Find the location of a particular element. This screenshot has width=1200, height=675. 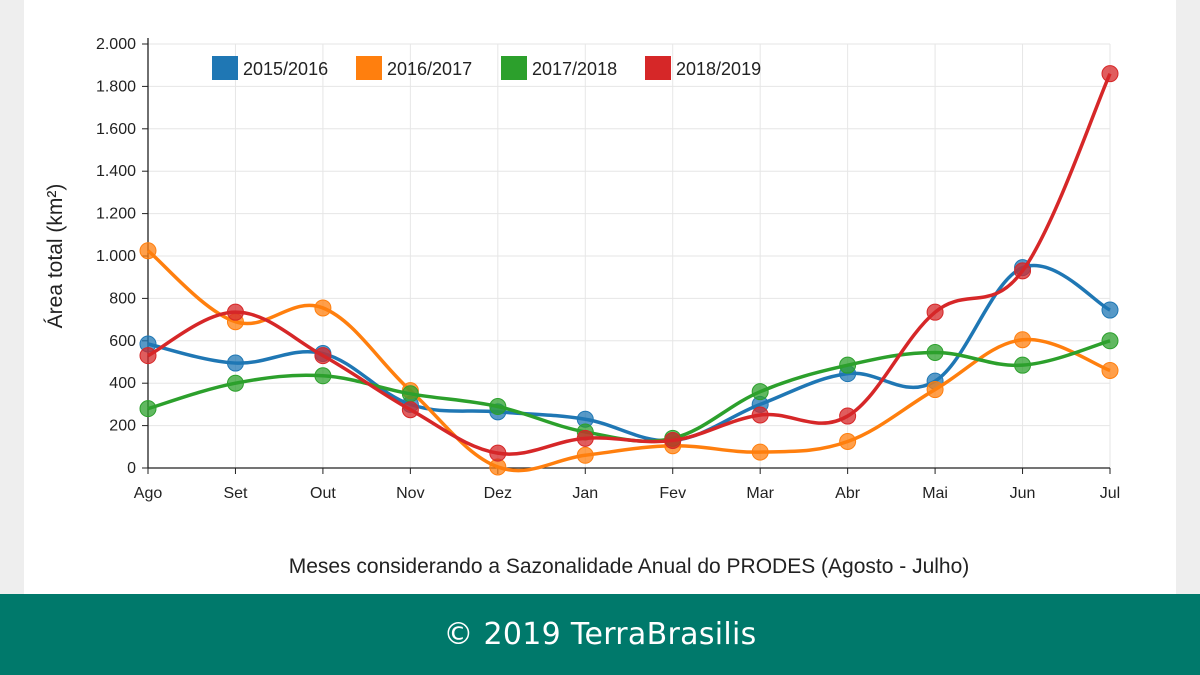

x-tick-label: Fev is located at coordinates (672, 493).